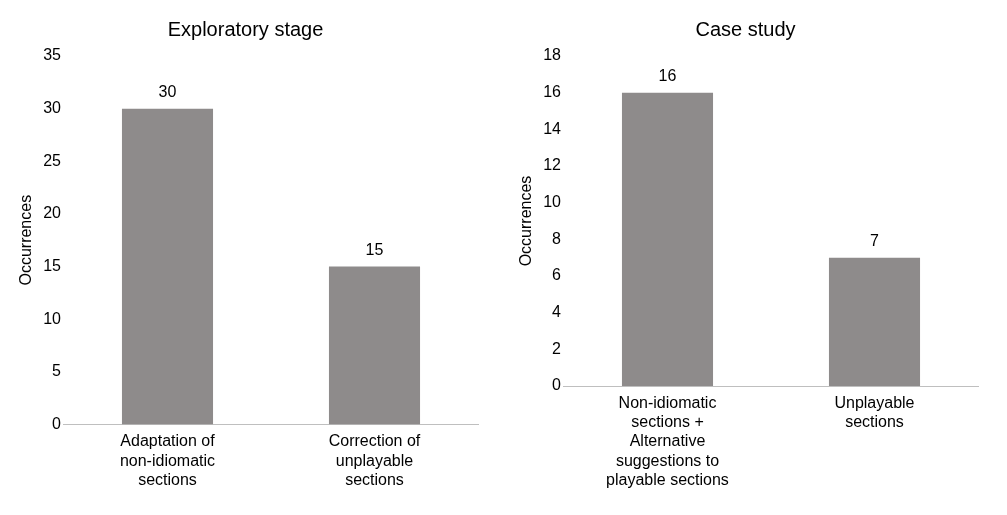 The image size is (1007, 515). What do you see at coordinates (557, 312) in the screenshot?
I see `y-tick-label: 4` at bounding box center [557, 312].